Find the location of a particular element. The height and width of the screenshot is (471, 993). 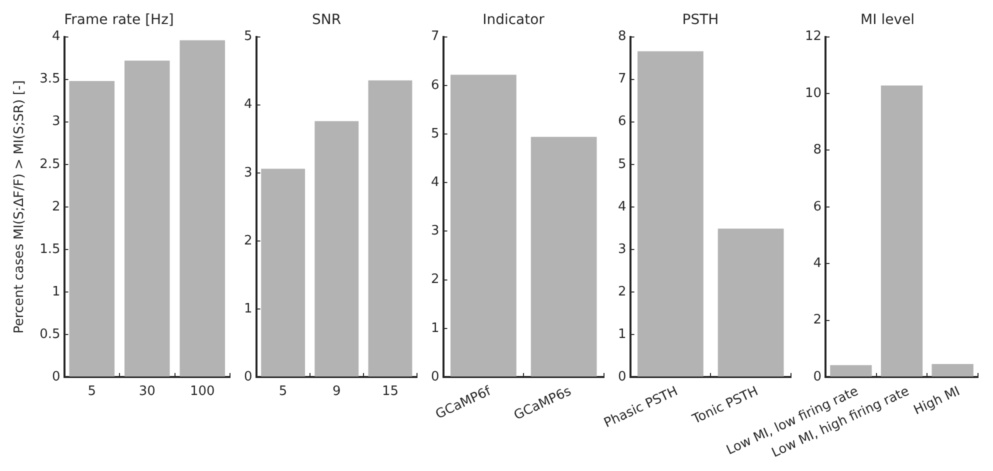

chart-title: Frame rate [Hz] is located at coordinates (119, 20).